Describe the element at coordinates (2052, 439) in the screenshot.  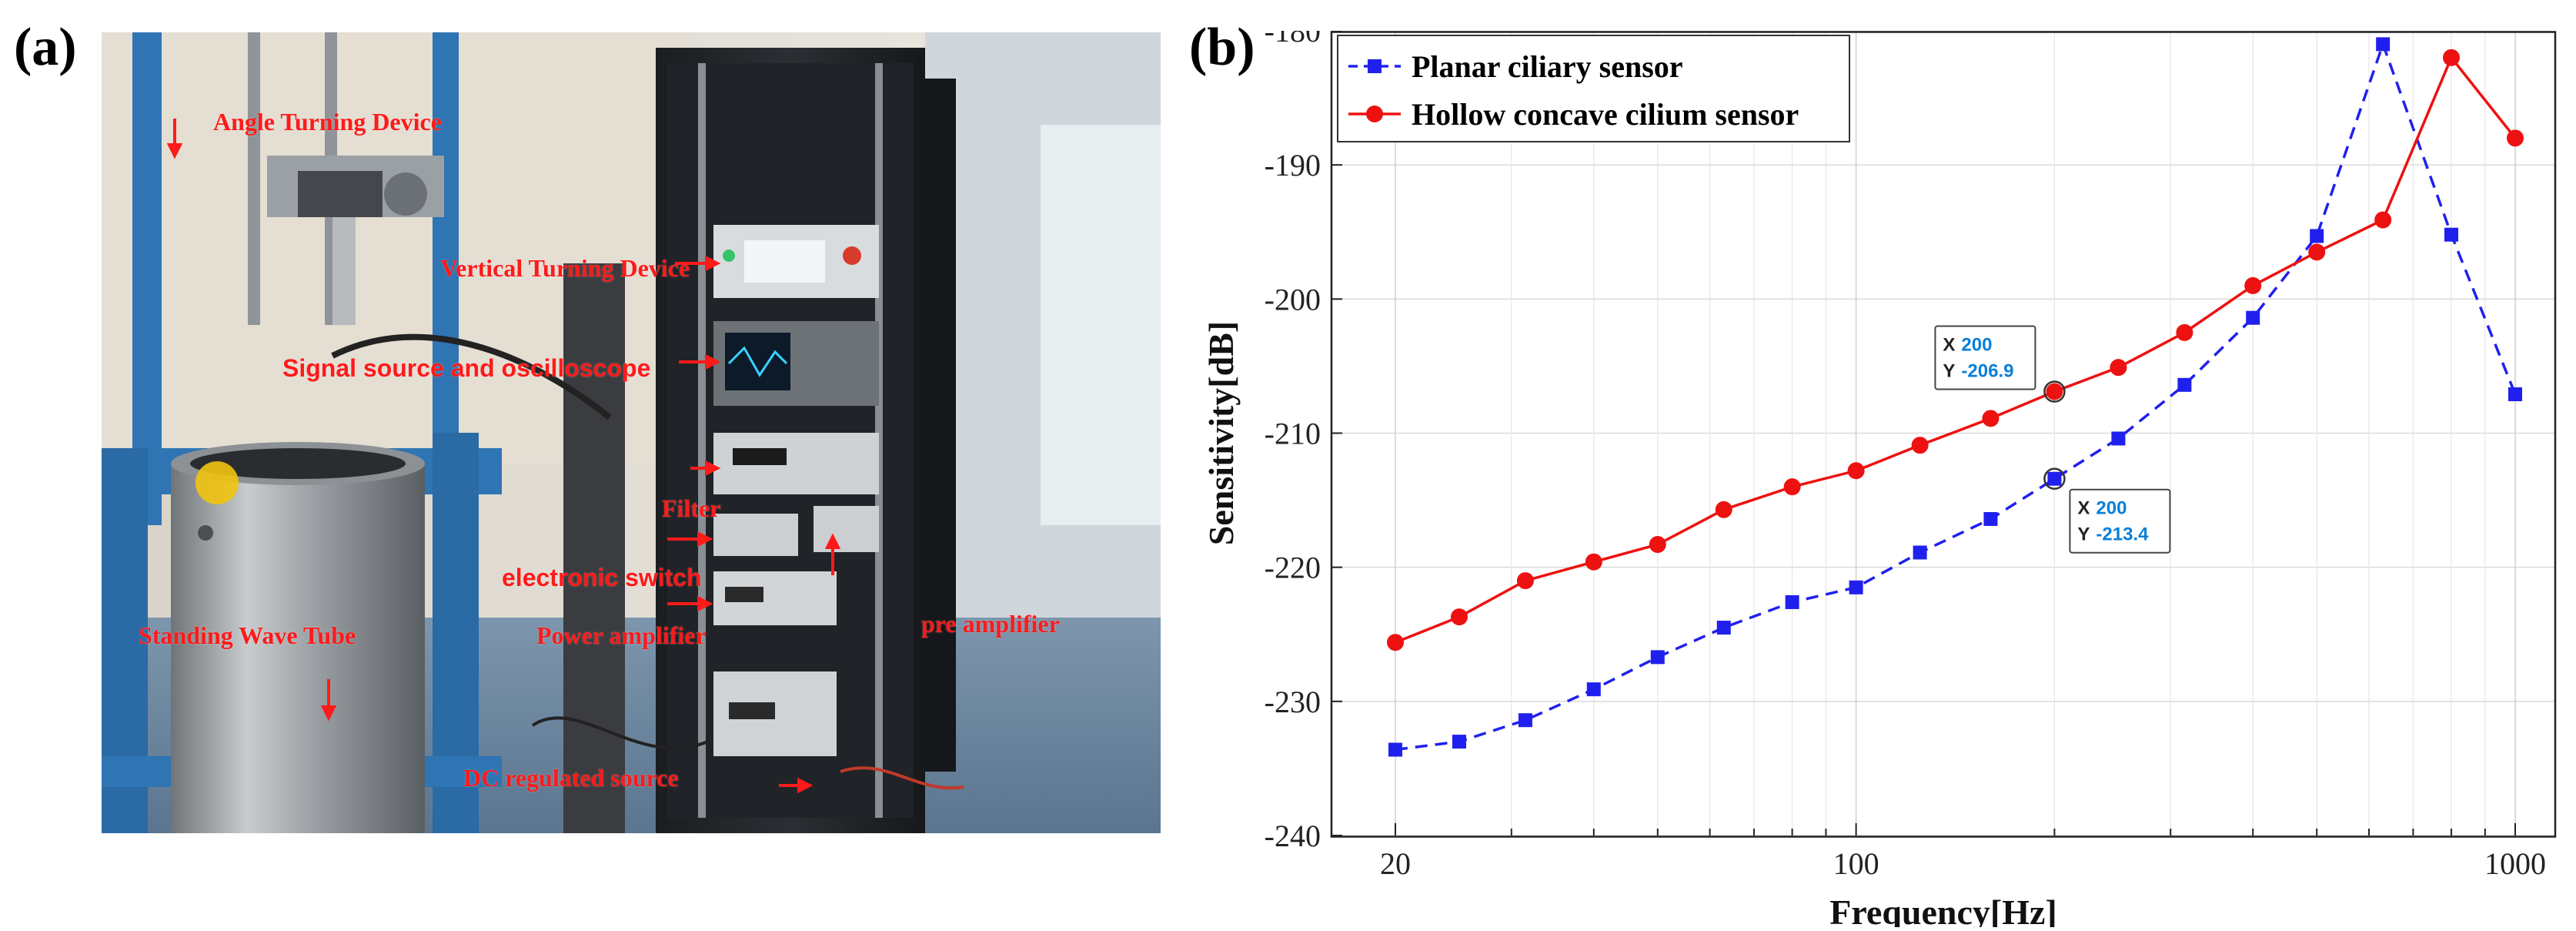
I see `datatips: X 200 Y -206.9 X 200 Y -213.4` at that location.